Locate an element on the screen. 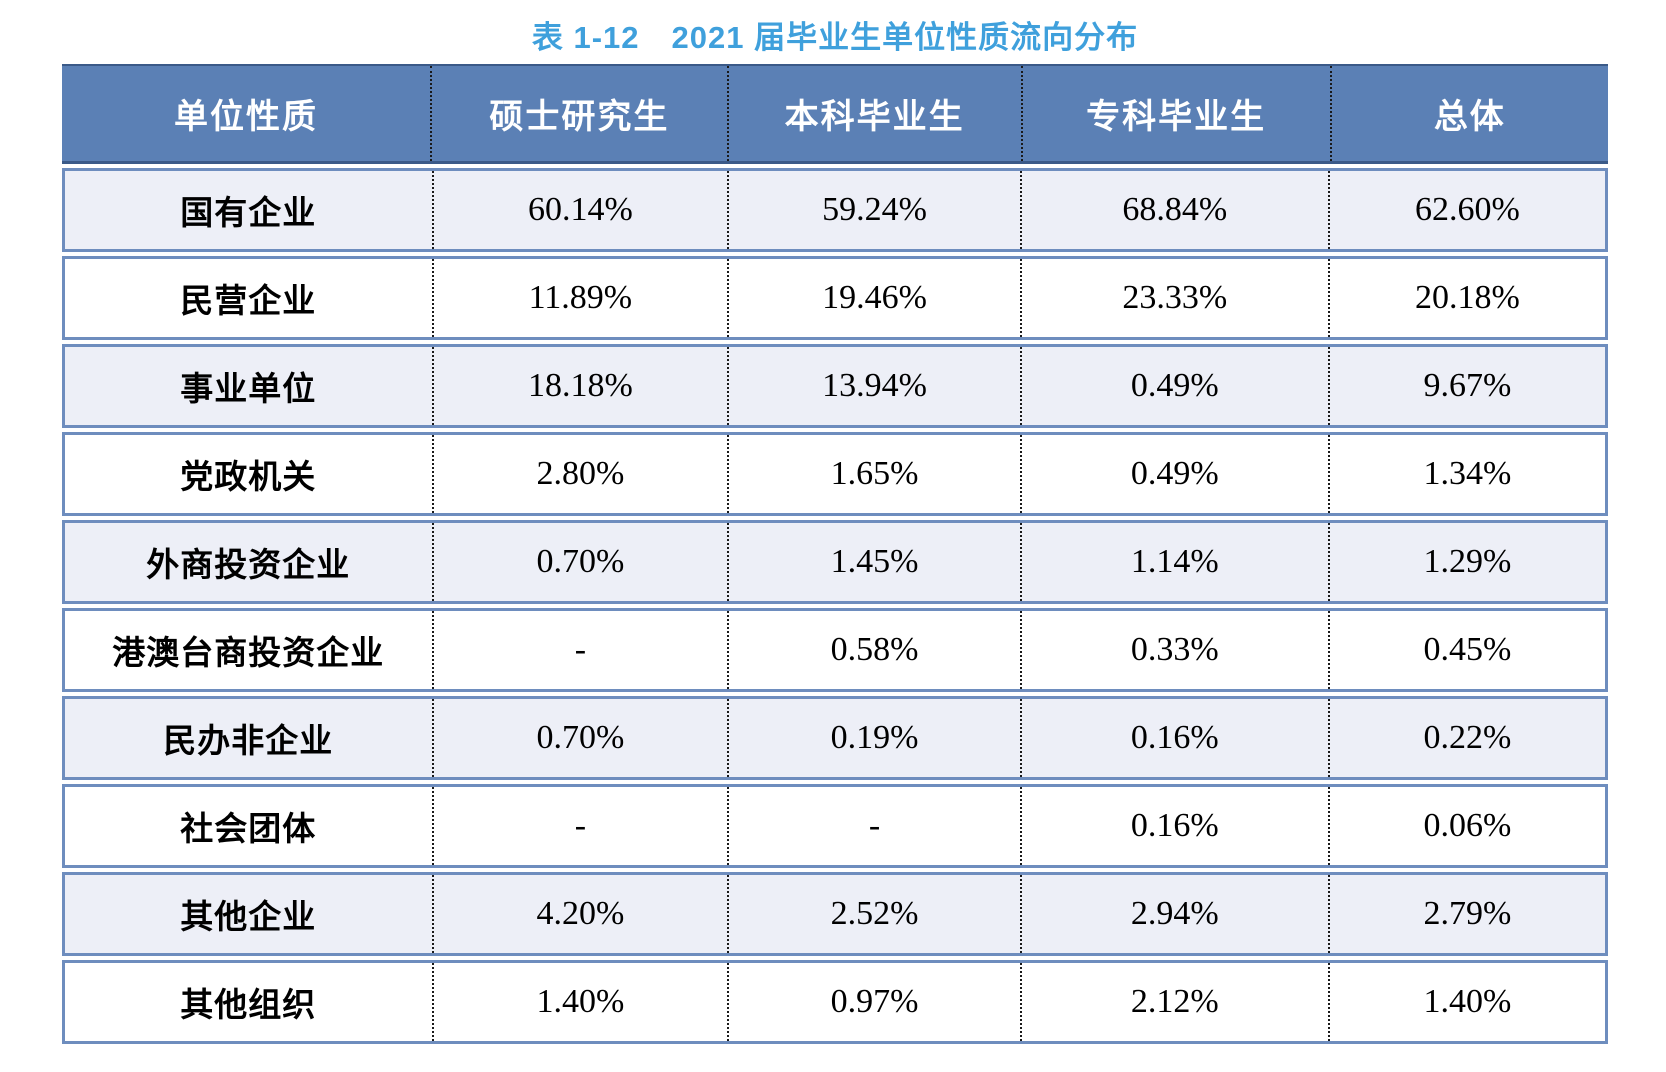 The image size is (1666, 1072). table-row: 民办非企业 0.70% 0.19% 0.16% 0.22% is located at coordinates (835, 738).